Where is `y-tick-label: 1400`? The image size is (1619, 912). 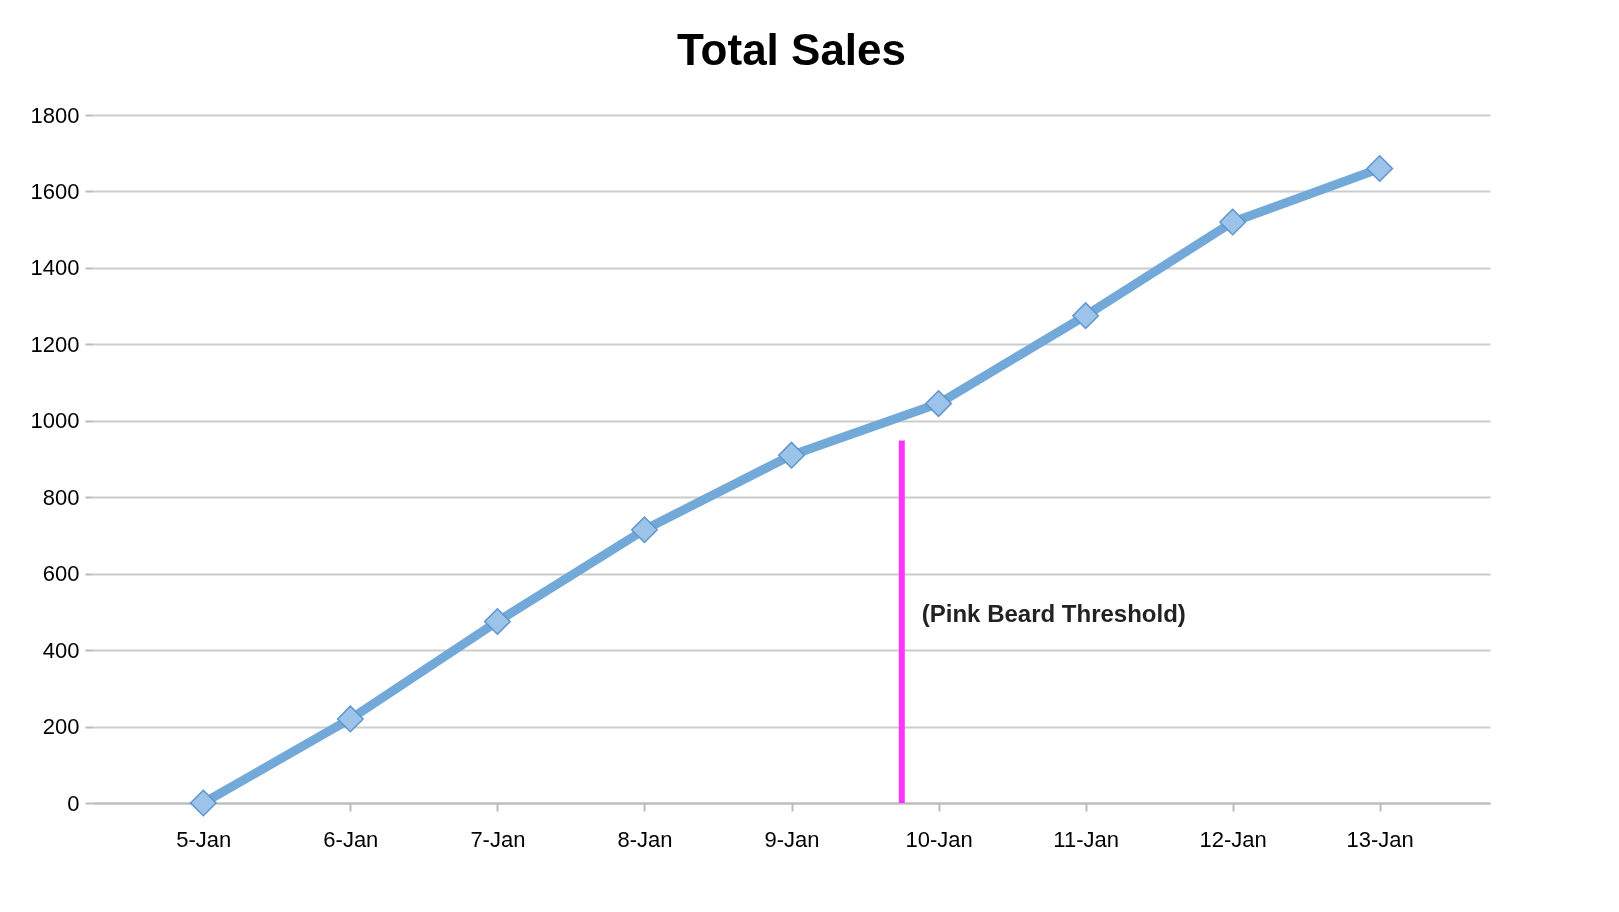
y-tick-label: 1400 is located at coordinates (55, 268).